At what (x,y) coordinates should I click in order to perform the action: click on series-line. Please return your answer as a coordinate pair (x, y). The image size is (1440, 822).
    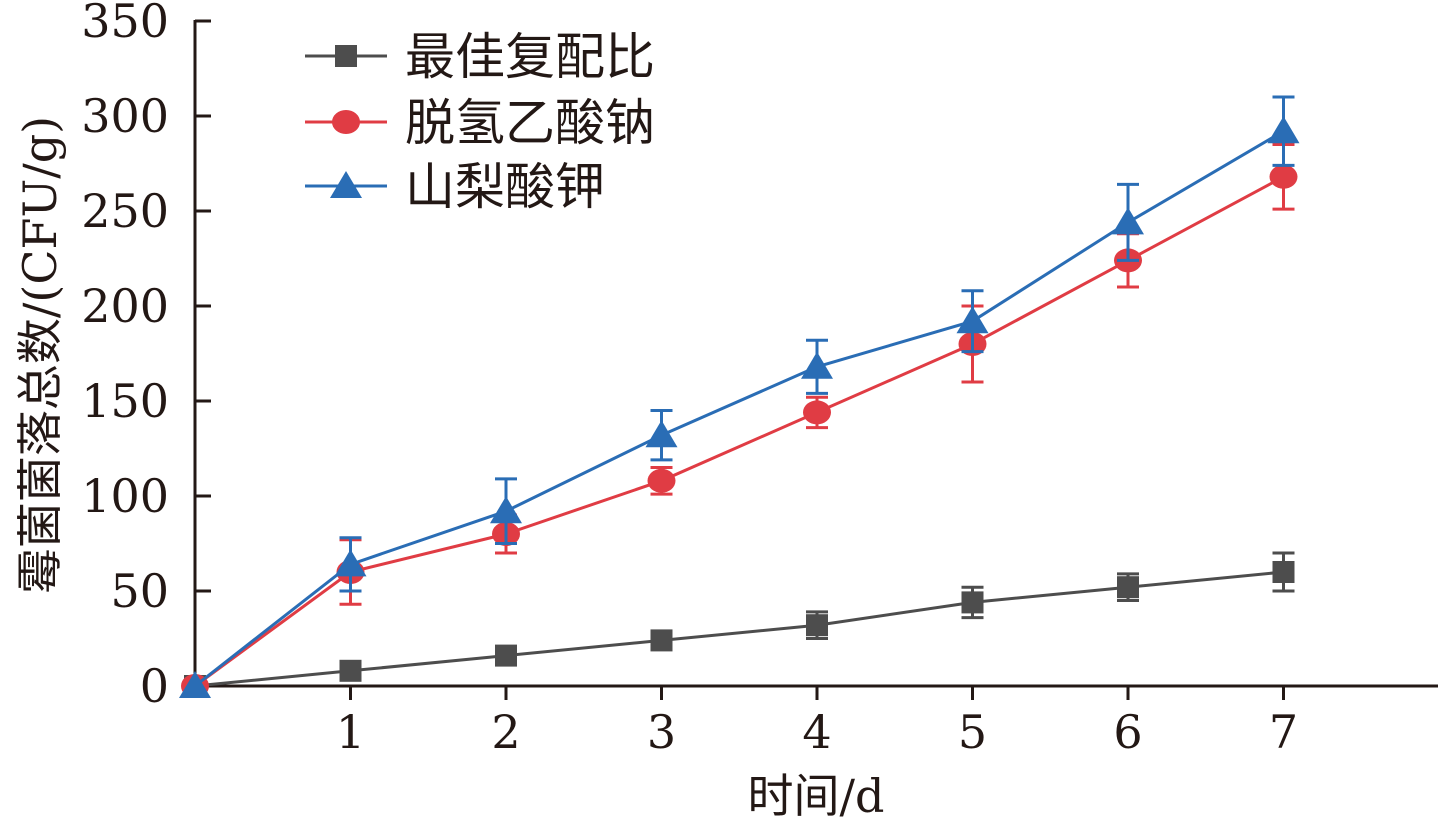
    Looking at the image, I should click on (739, 629).